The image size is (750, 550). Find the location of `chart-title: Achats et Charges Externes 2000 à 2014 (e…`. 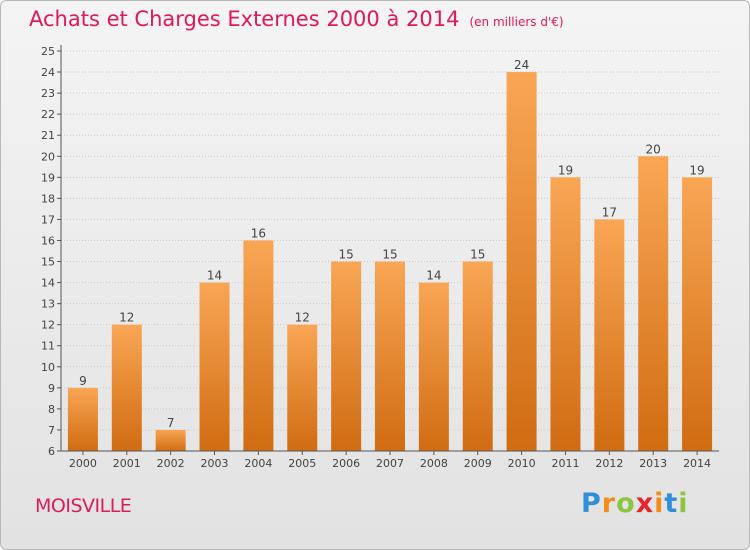

chart-title: Achats et Charges Externes 2000 à 2014 (e… is located at coordinates (296, 19).